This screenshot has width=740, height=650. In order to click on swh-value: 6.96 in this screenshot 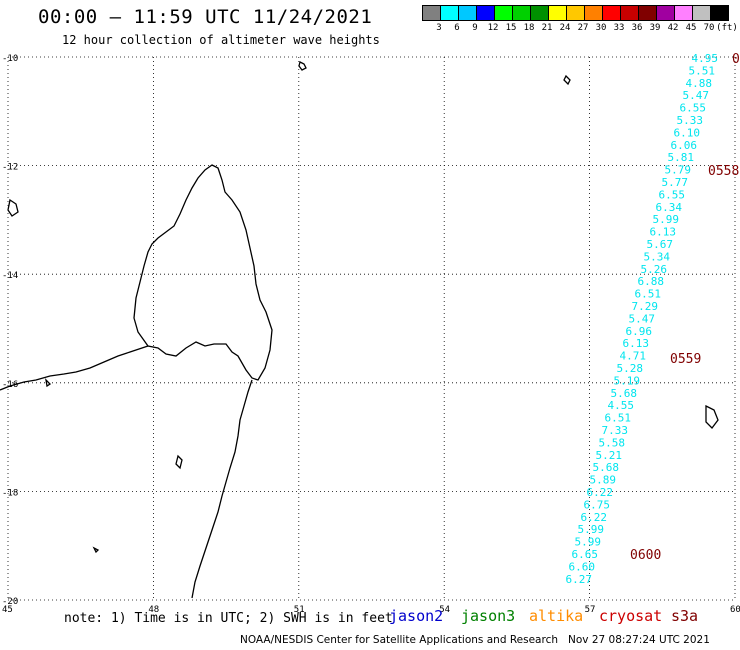, I will do `click(639, 331)`.